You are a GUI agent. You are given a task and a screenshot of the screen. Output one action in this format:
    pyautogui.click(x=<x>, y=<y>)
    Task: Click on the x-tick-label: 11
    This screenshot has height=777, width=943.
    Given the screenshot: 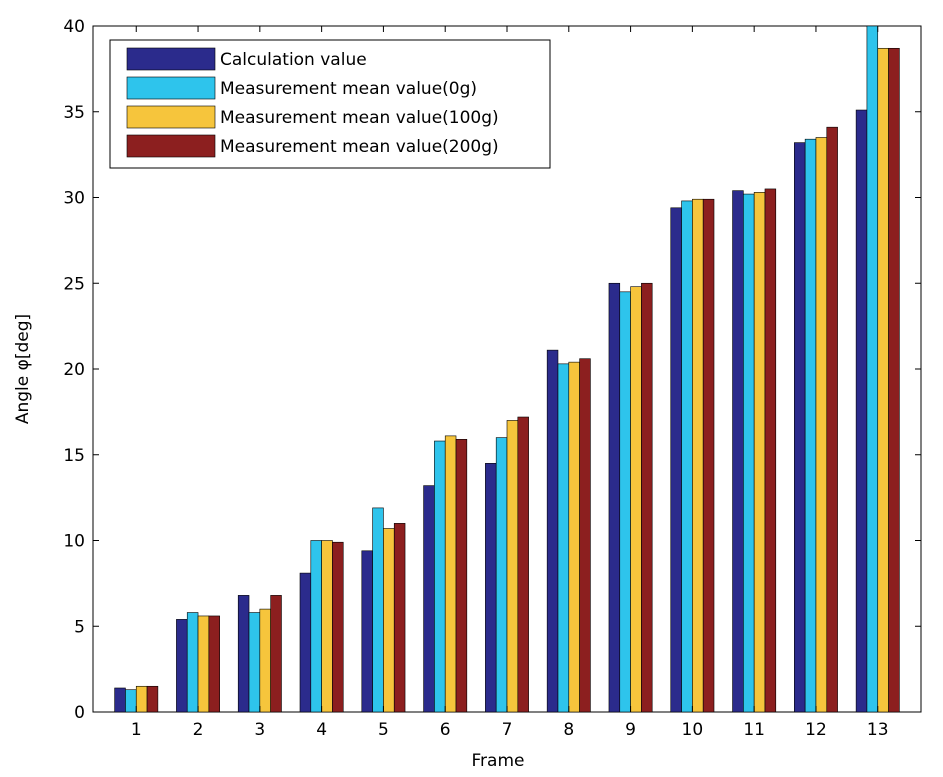 What is the action you would take?
    pyautogui.click(x=754, y=730)
    